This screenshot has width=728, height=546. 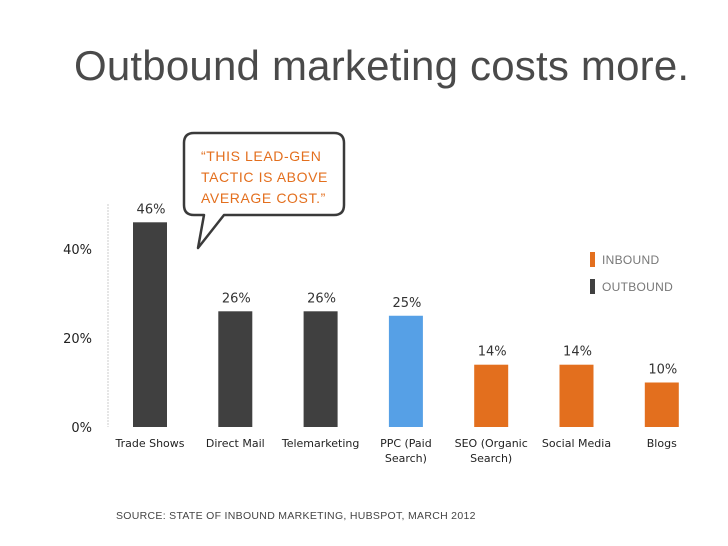 What do you see at coordinates (264, 177) in the screenshot?
I see `callout-line: TACTIC IS ABOVE` at bounding box center [264, 177].